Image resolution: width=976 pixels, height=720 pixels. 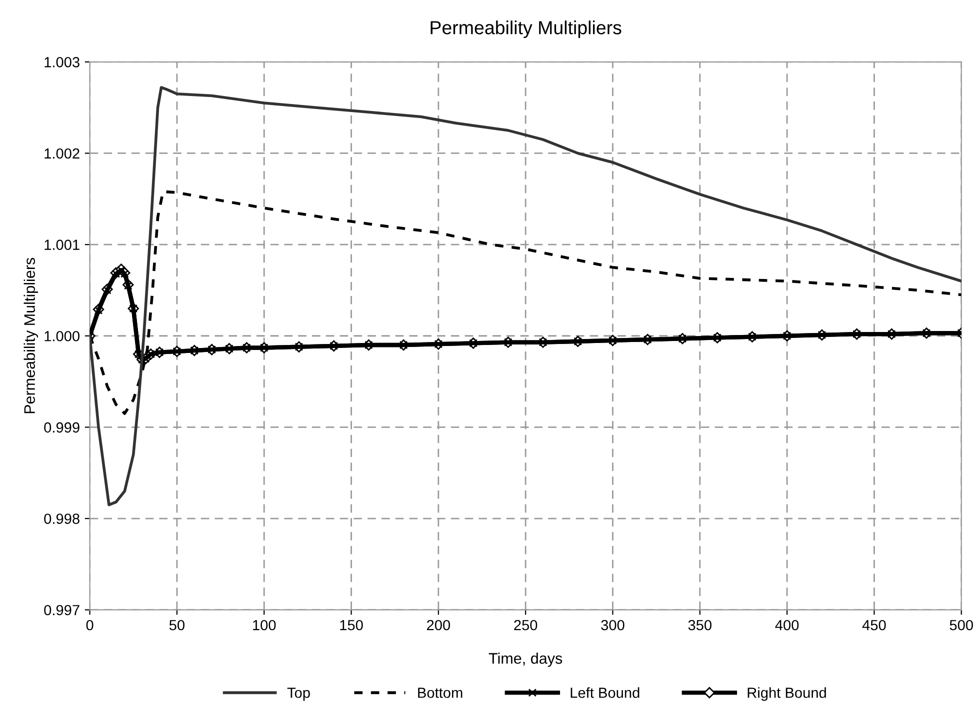 I want to click on y-tick-label: 1.003, so click(x=62, y=62).